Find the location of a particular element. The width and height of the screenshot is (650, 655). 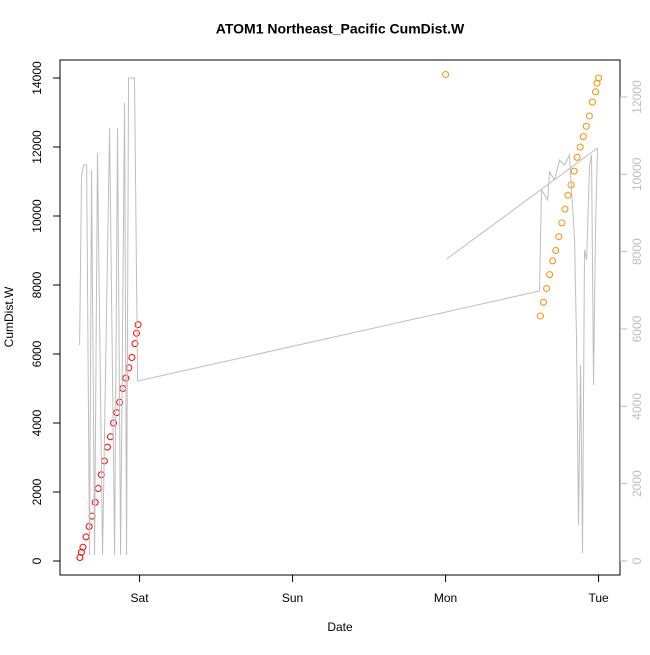

y-tick-label: 8000 is located at coordinates (37, 284).